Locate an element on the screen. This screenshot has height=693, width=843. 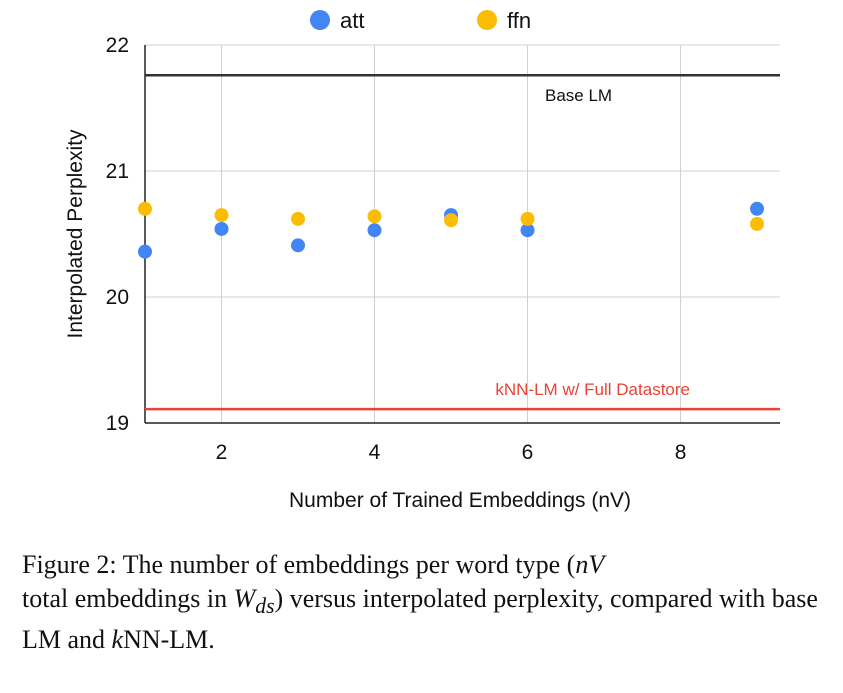
x-tick-label: 2 is located at coordinates (222, 452).